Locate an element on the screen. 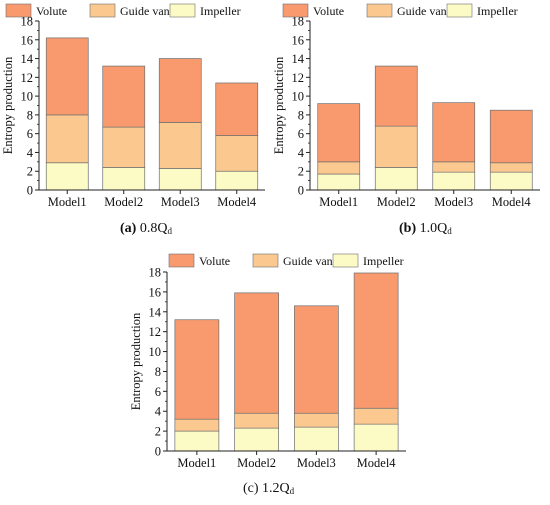 The width and height of the screenshot is (550, 505). caption-c-sub: d is located at coordinates (292, 491).